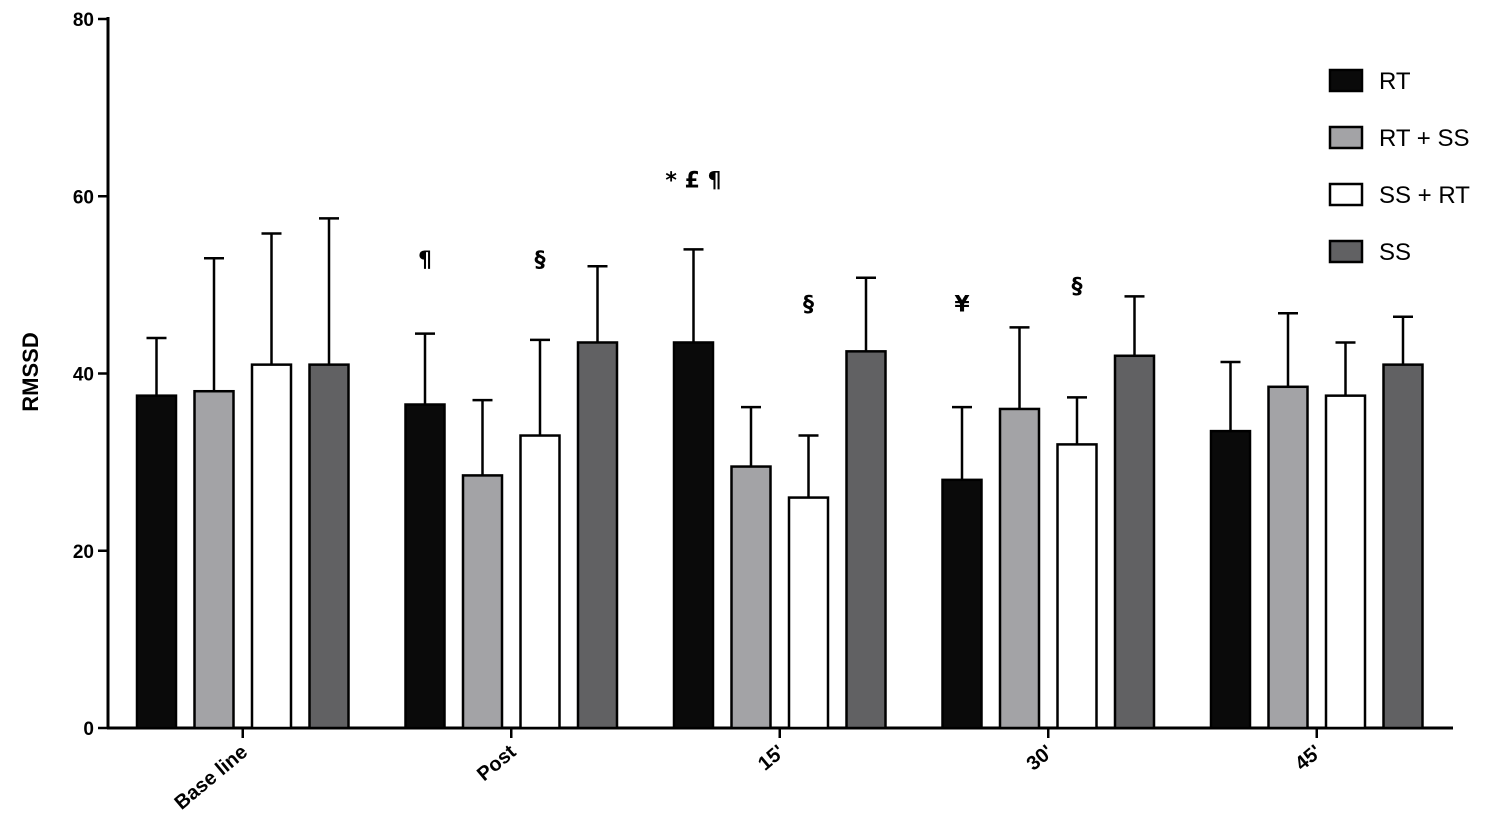 The height and width of the screenshot is (839, 1503). What do you see at coordinates (83, 375) in the screenshot?
I see `y-tick-label: 40` at bounding box center [83, 375].